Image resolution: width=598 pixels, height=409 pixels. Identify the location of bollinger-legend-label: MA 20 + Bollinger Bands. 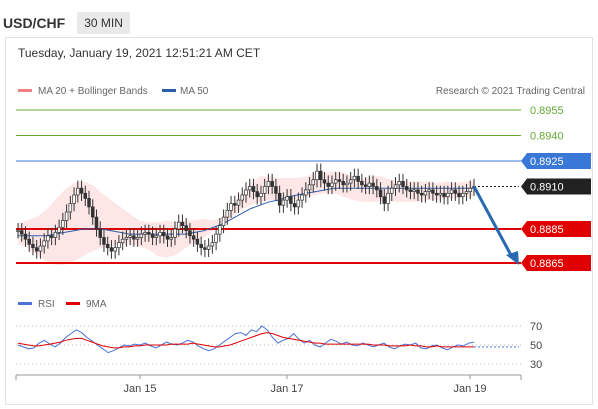
(93, 91).